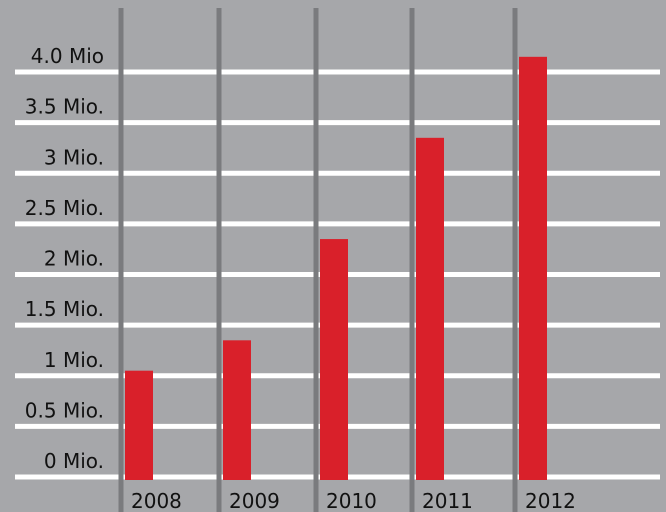 The image size is (666, 512). Describe the element at coordinates (139, 425) in the screenshot. I see `bar-2008` at that location.